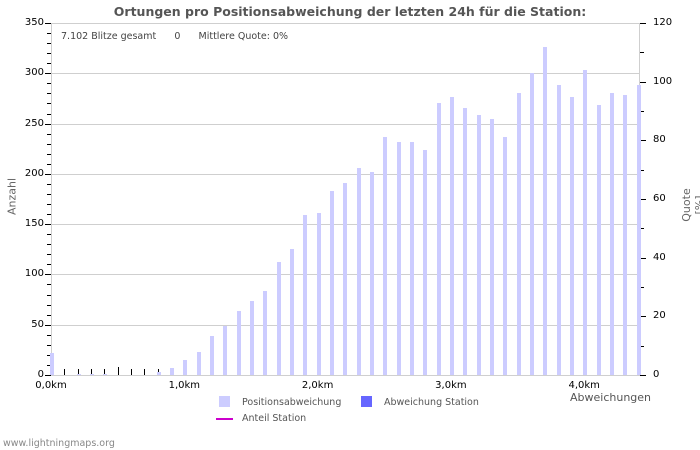 This screenshot has height=450, width=700. I want to click on legend-label-abweichung-station: Abweichung Station, so click(431, 402).